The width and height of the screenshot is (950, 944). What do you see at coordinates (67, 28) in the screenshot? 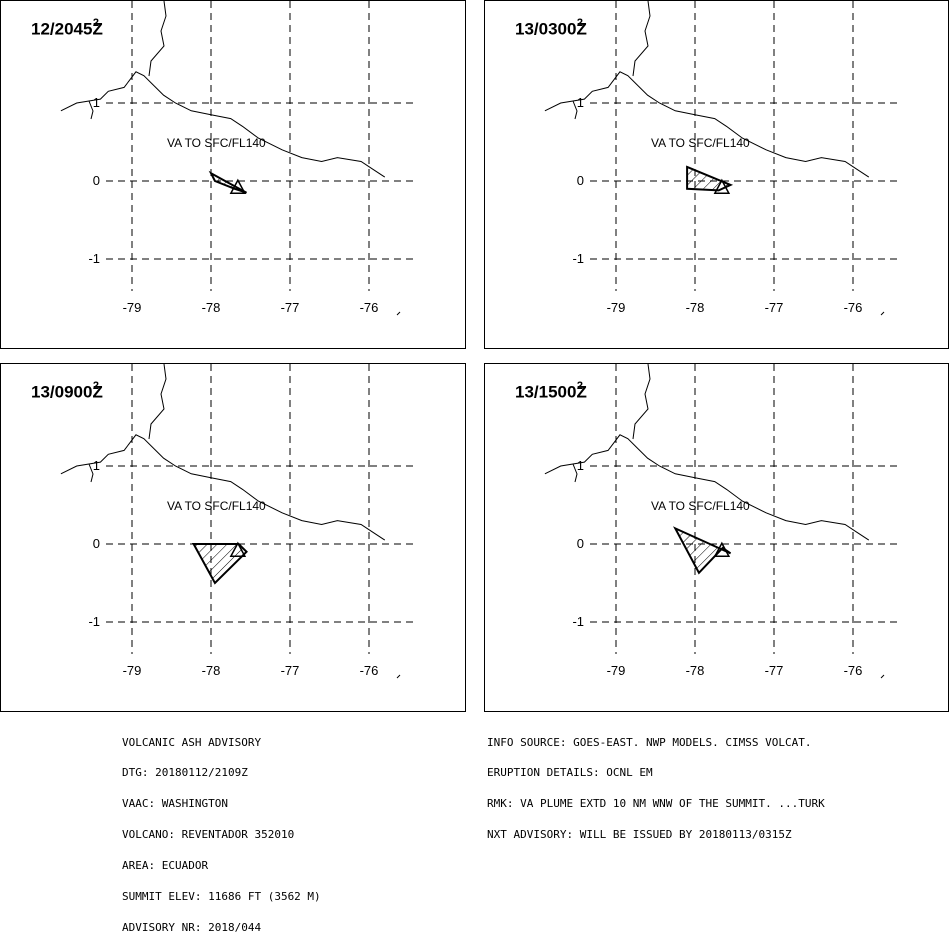
I see `panel-time-label: 12/2045Z2` at bounding box center [67, 28].